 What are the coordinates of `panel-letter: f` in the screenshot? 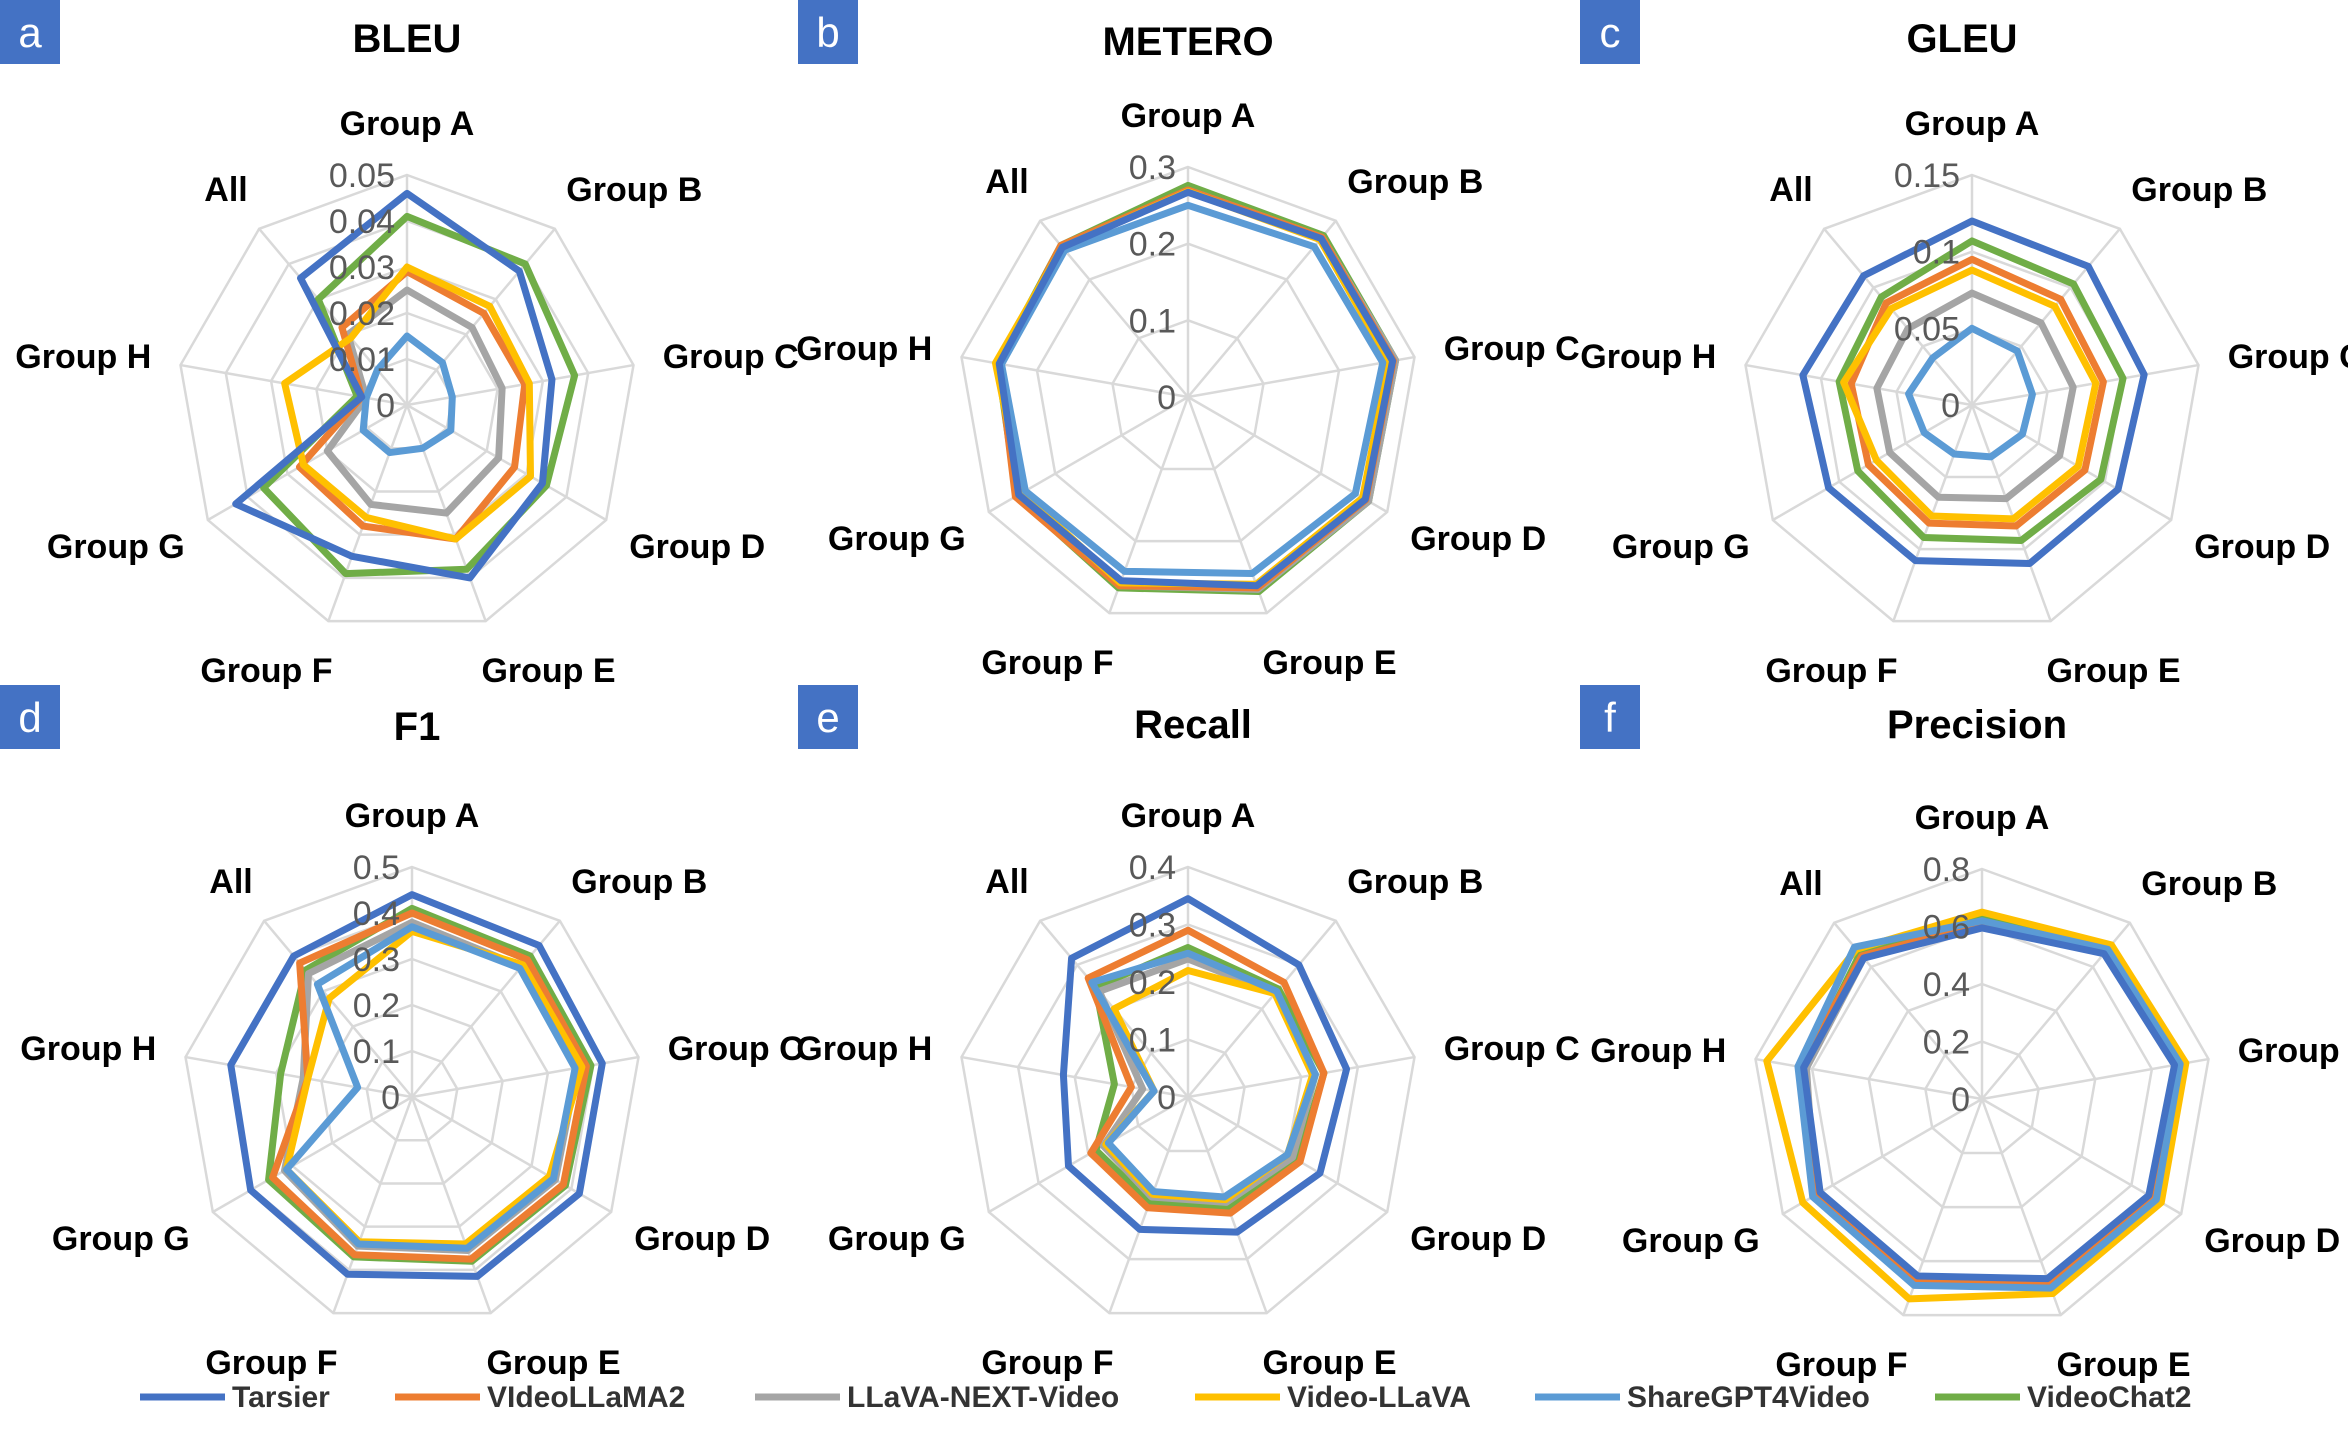 It's located at (1610, 717).